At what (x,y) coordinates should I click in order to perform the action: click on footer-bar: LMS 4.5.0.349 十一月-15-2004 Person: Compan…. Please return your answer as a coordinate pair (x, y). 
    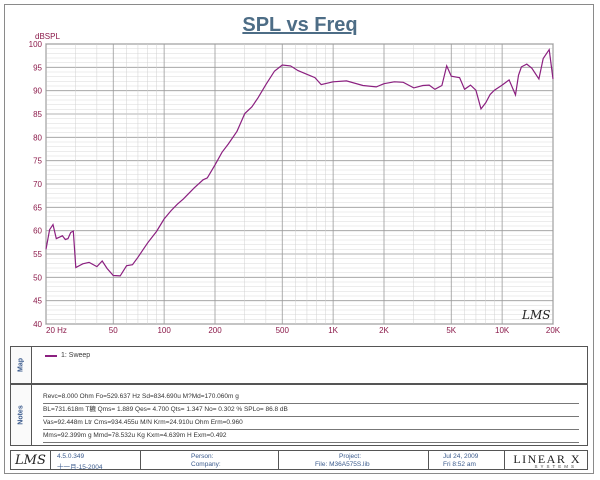
    Looking at the image, I should click on (299, 460).